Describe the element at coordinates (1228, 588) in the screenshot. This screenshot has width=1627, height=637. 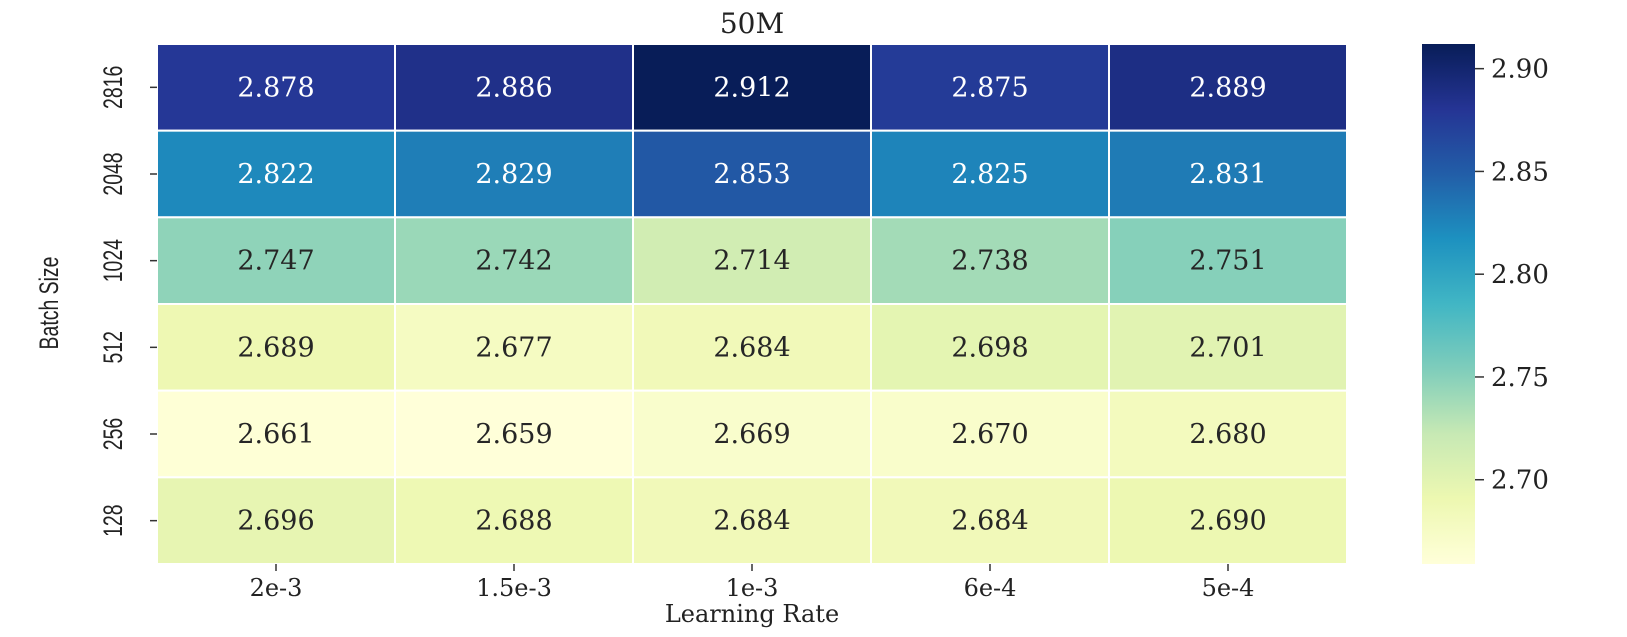
I see `x-tick-label: 5e-4` at that location.